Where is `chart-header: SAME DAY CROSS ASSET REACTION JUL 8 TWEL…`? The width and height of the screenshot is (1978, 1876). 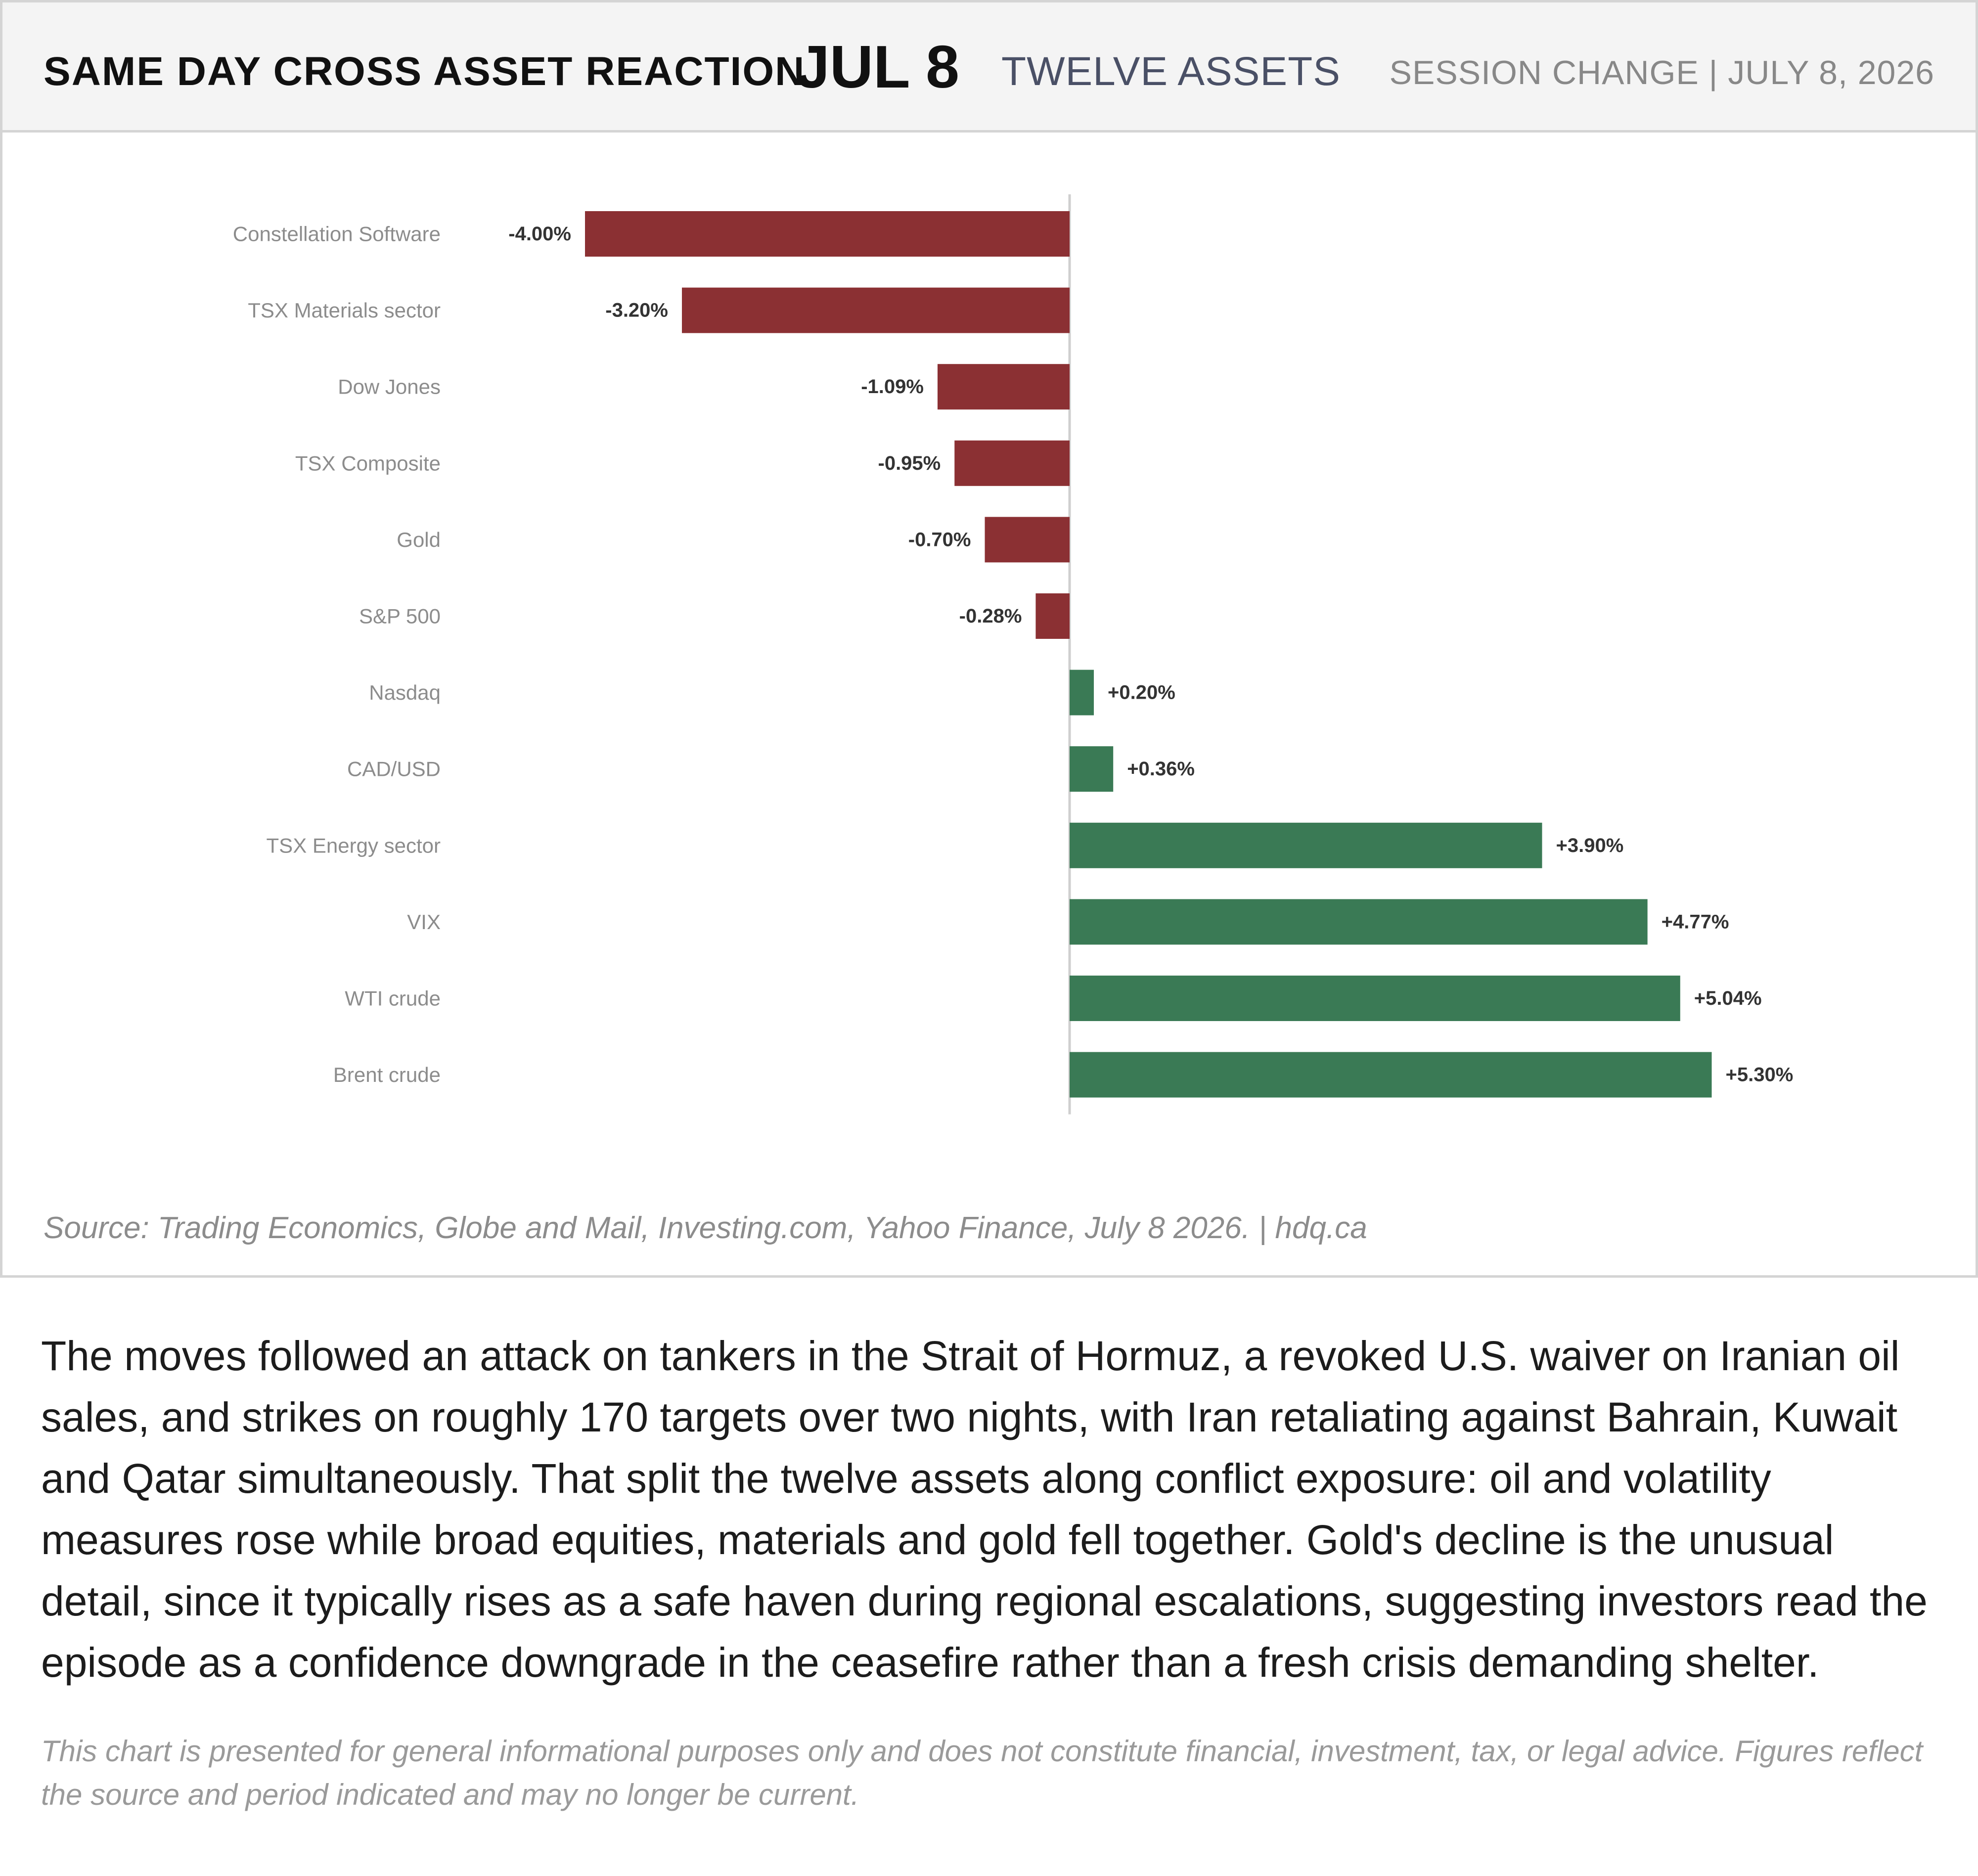 chart-header: SAME DAY CROSS ASSET REACTION JUL 8 TWEL… is located at coordinates (989, 67).